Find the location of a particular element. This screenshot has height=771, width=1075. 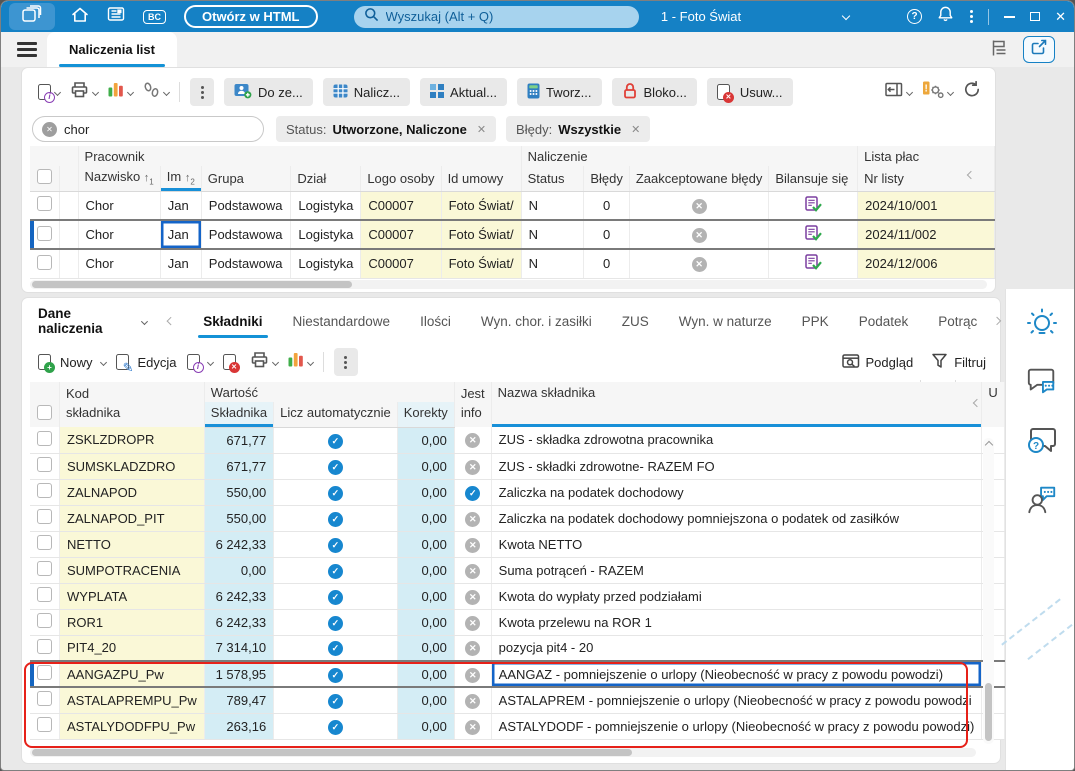

details-tab: Potrąc is located at coordinates (957, 321).